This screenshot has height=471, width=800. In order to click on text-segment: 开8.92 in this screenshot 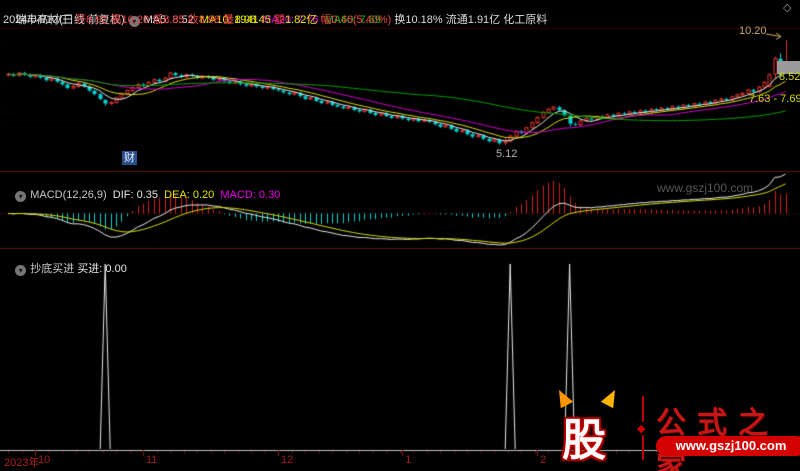, I will do `click(93, 20)`.